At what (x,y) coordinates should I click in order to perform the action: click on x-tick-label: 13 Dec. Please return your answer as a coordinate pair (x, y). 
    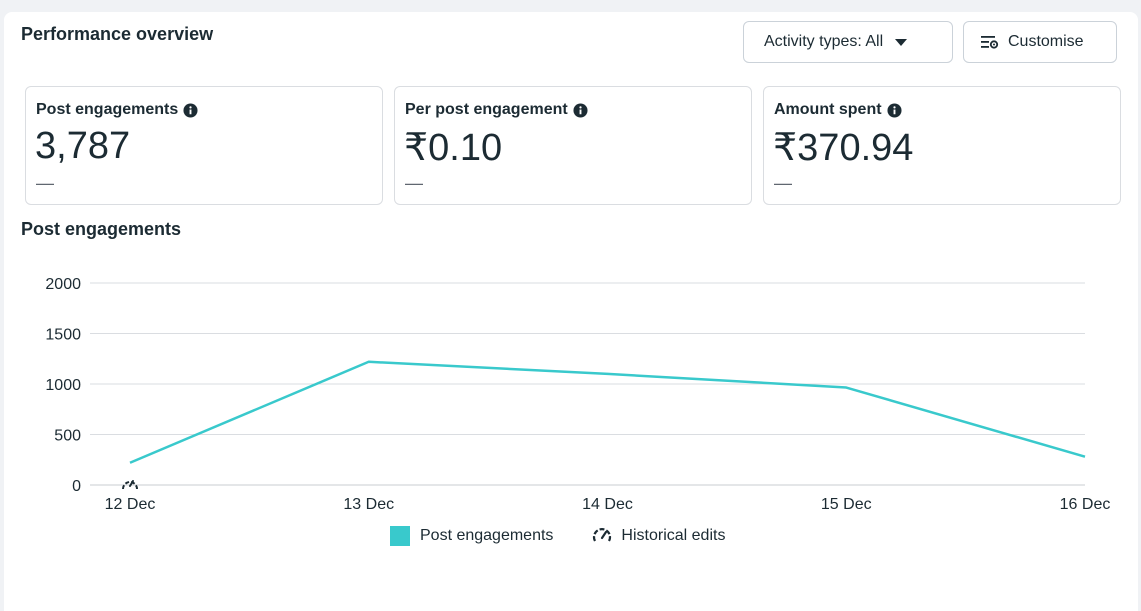
    Looking at the image, I should click on (368, 504).